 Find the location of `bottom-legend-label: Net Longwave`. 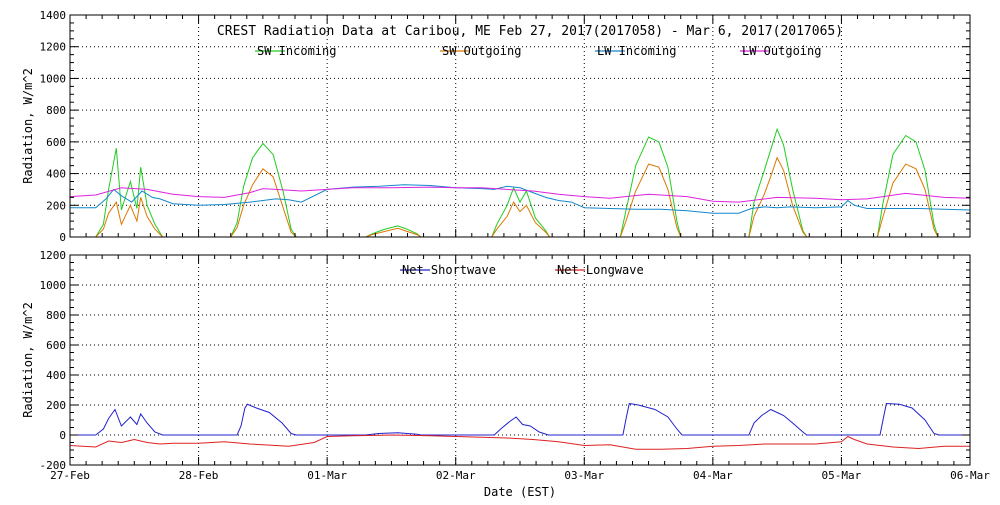

bottom-legend-label: Net Longwave is located at coordinates (600, 270).